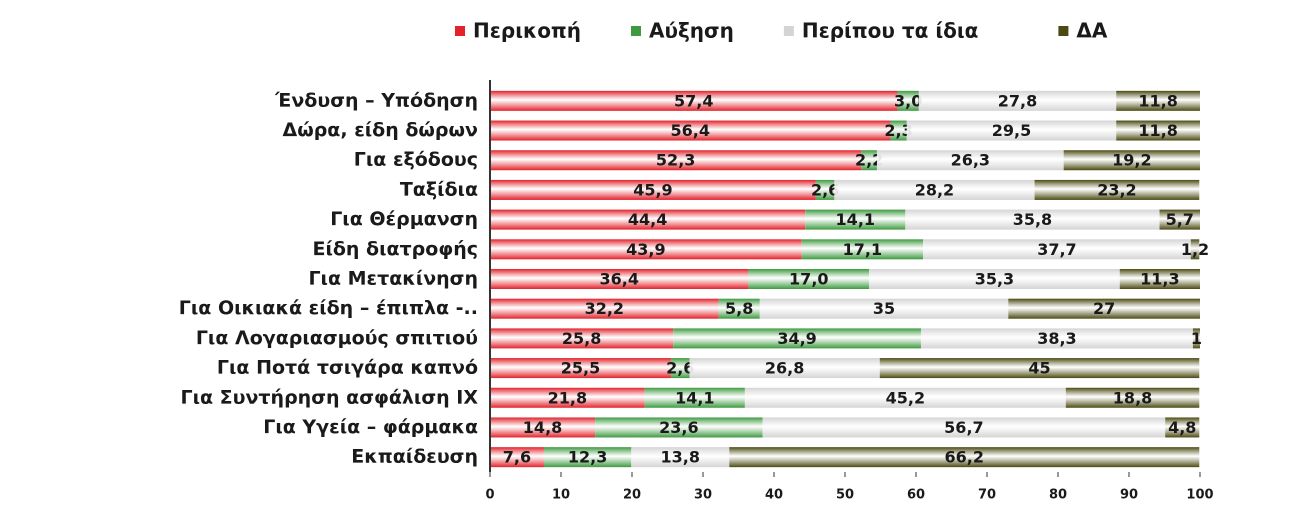 Image resolution: width=1294 pixels, height=508 pixels. What do you see at coordinates (691, 31) in the screenshot?
I see `legend-label: Αύξηση` at bounding box center [691, 31].